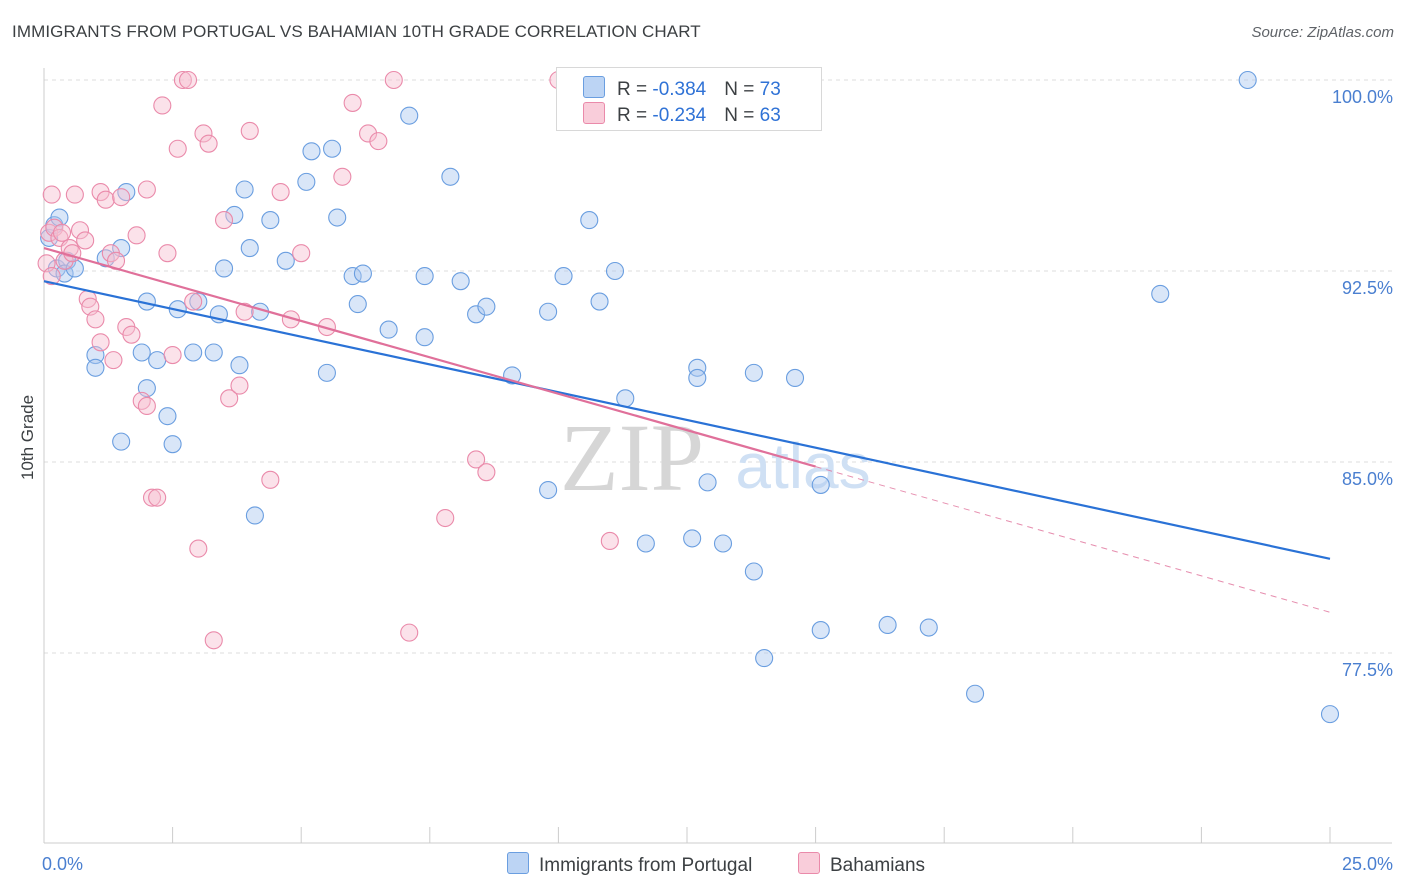 The width and height of the screenshot is (1406, 892). What do you see at coordinates (770, 115) in the screenshot?
I see `legend-n-value: 63` at bounding box center [770, 115].